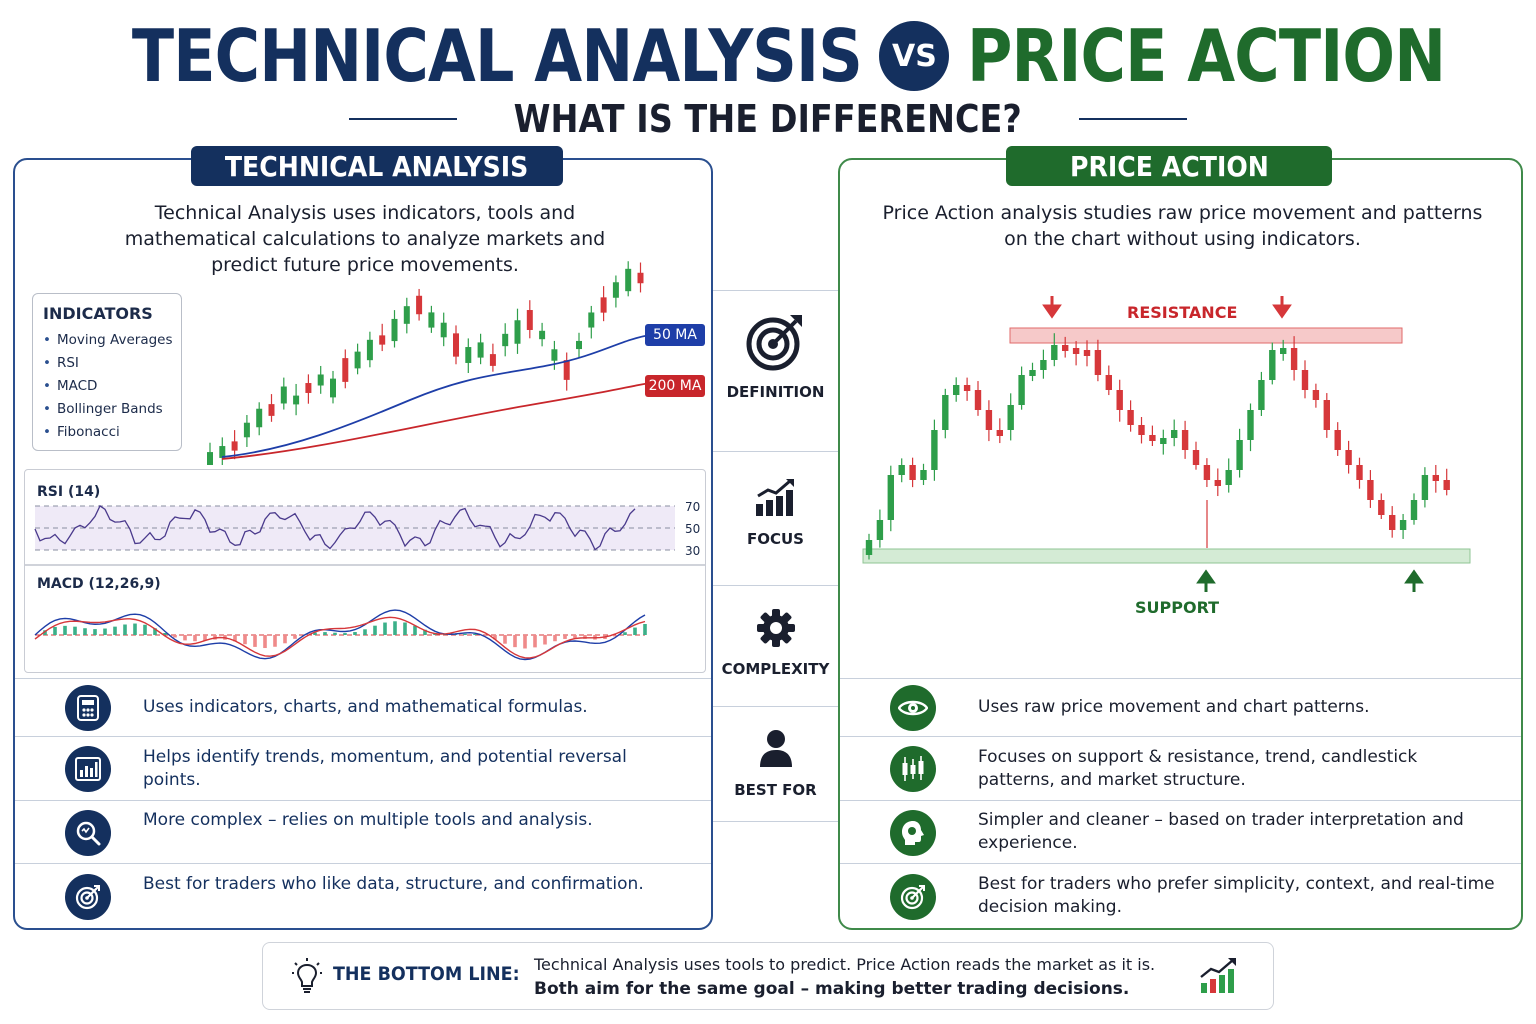 This screenshot has height=1024, width=1536. Describe the element at coordinates (675, 335) in the screenshot. I see `ma50-tag: 50 MA` at that location.